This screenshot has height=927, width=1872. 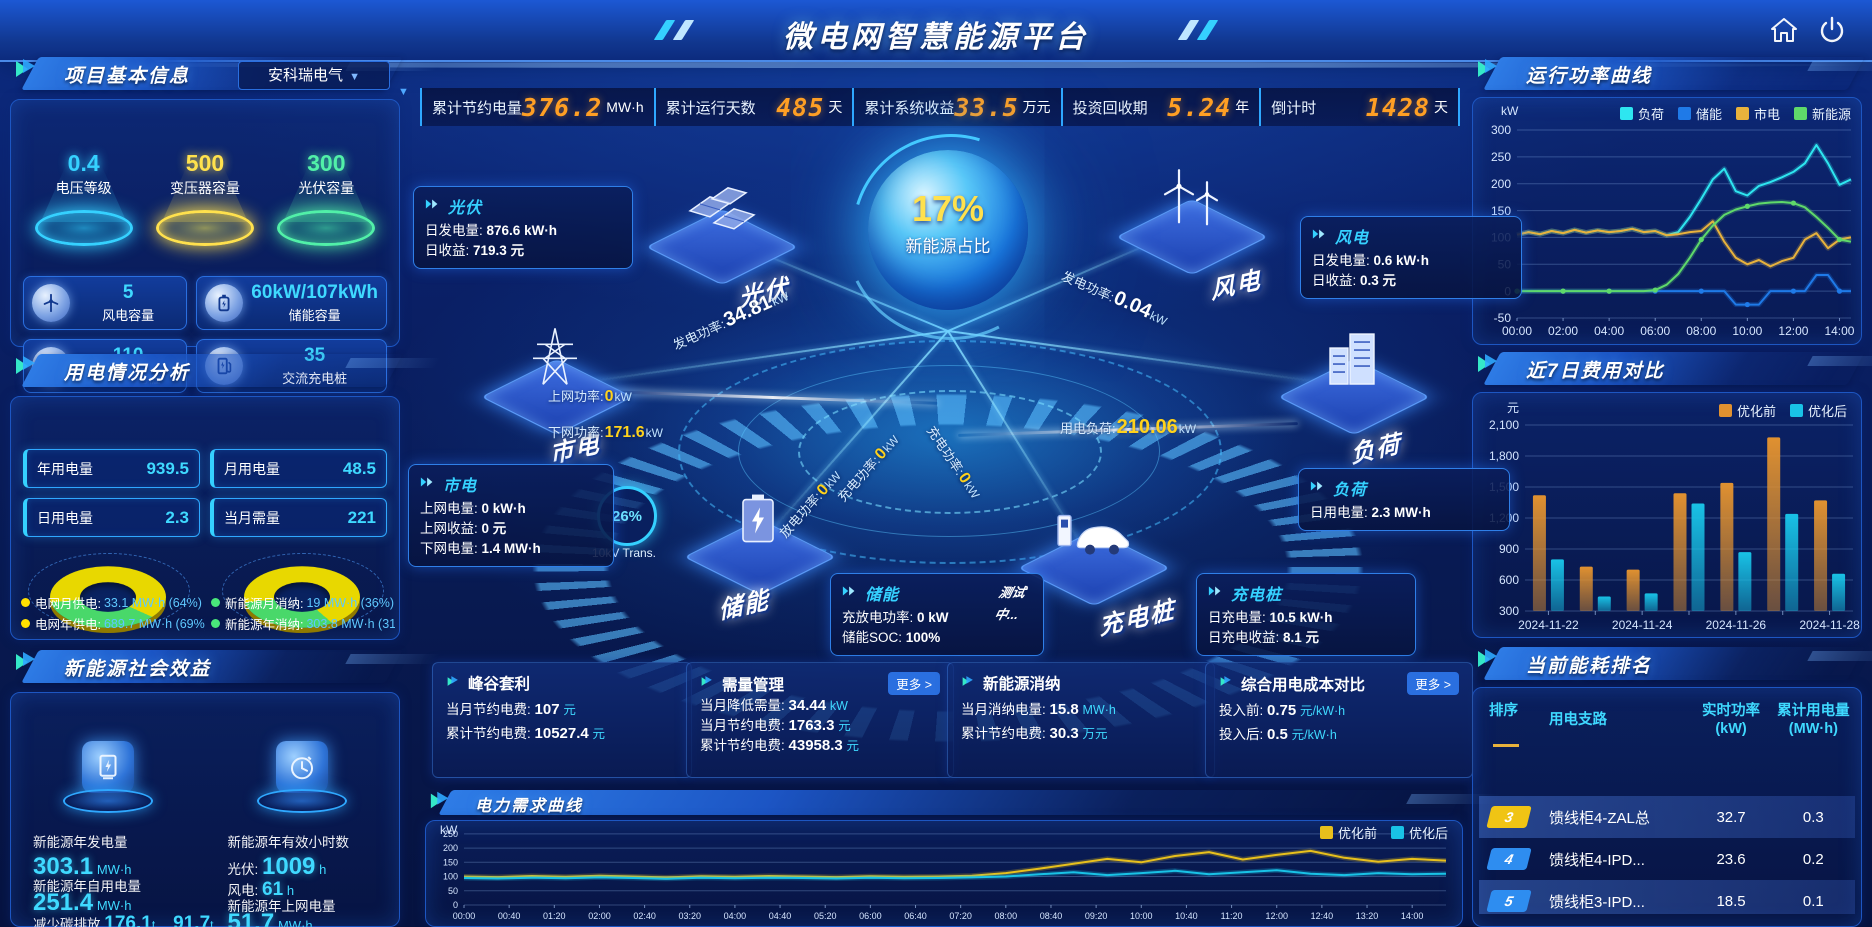 What do you see at coordinates (1128, 427) in the screenshot?
I see `flow-label: 用电负荷:210.06kW` at bounding box center [1128, 427].